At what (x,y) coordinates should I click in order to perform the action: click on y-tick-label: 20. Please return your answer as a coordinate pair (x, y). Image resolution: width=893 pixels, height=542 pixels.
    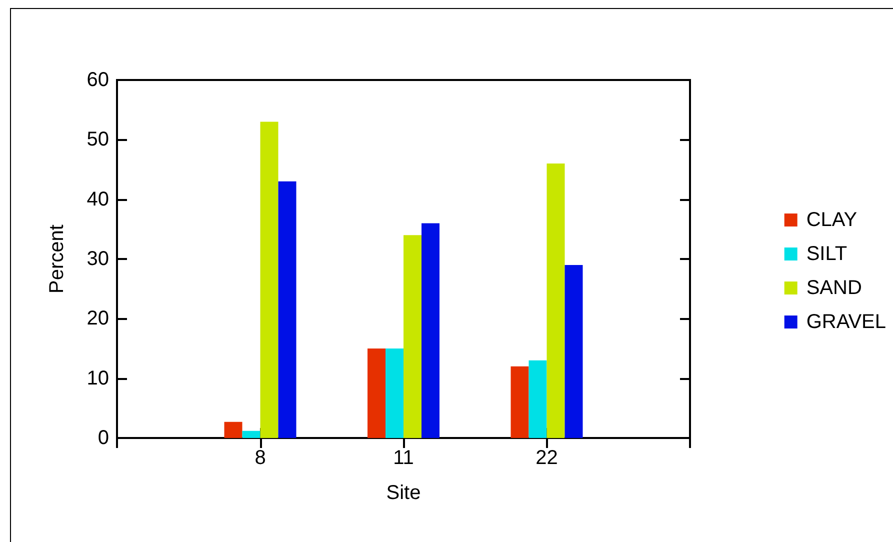
    Looking at the image, I should click on (97, 319).